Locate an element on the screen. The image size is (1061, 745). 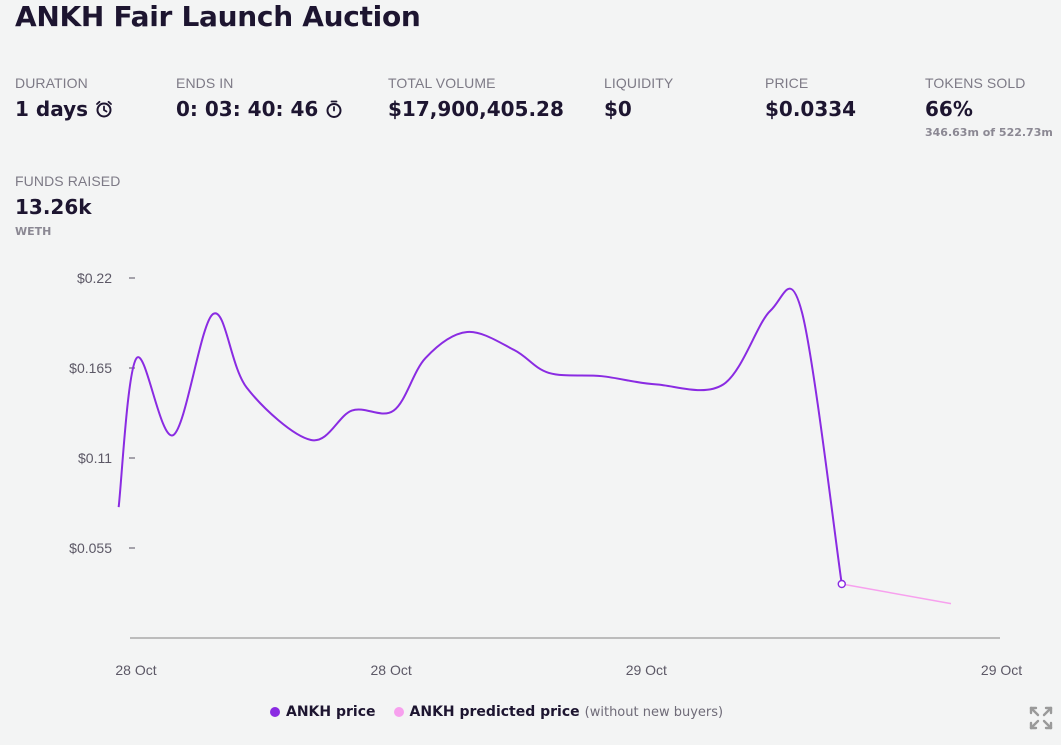
legend-label-price: ANKH price is located at coordinates (331, 712).